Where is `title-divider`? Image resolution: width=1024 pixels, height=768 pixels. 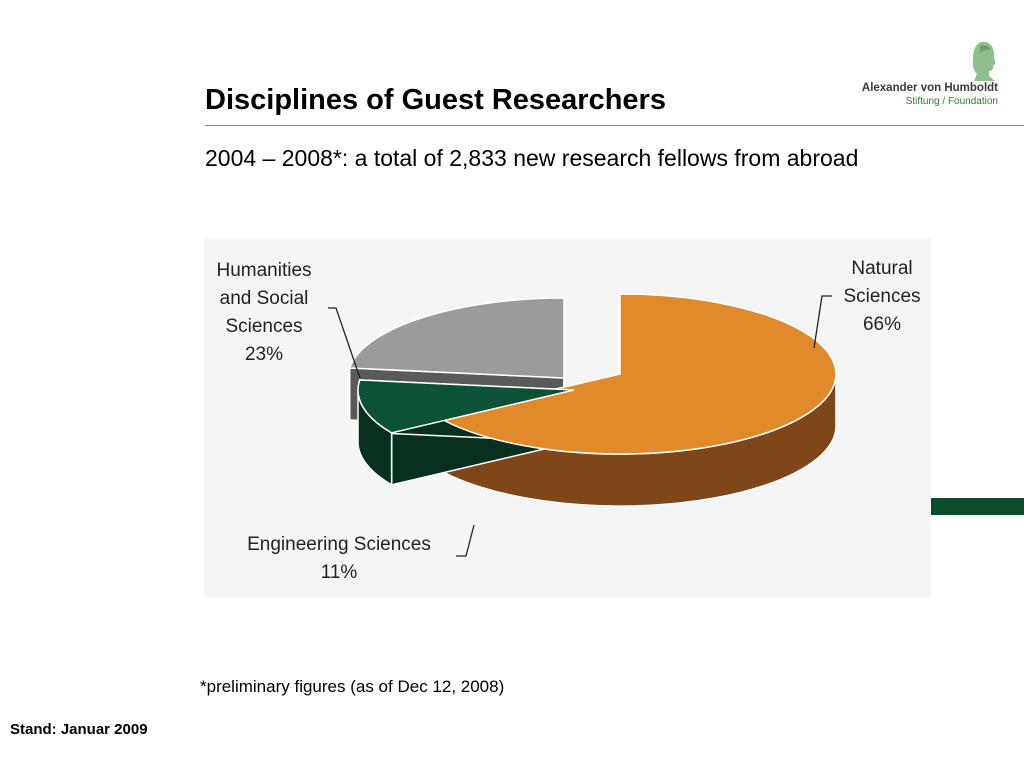
title-divider is located at coordinates (614, 125).